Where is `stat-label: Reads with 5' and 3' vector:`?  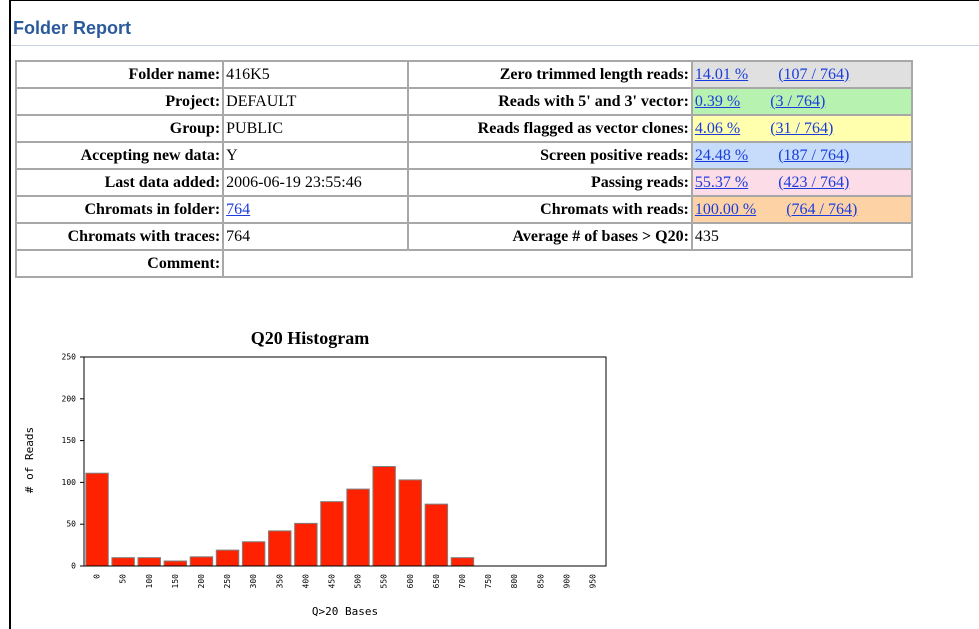 stat-label: Reads with 5' and 3' vector: is located at coordinates (550, 101).